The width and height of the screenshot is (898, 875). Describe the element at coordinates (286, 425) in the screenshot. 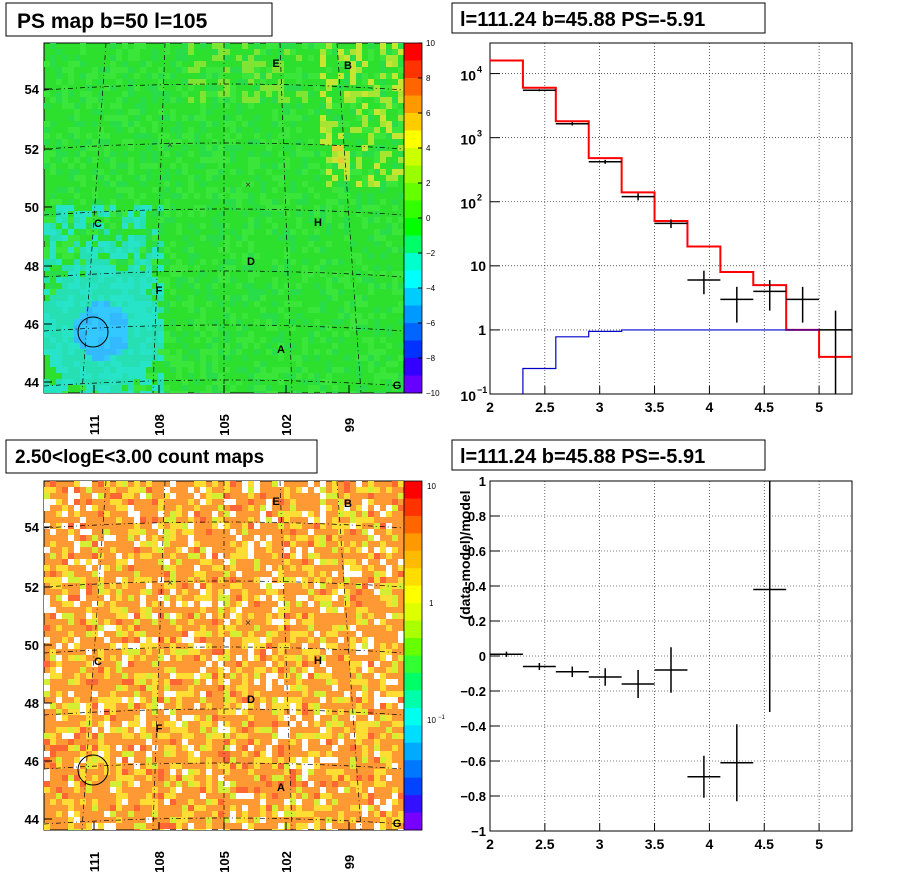

I see `x-tick-label: 102` at that location.